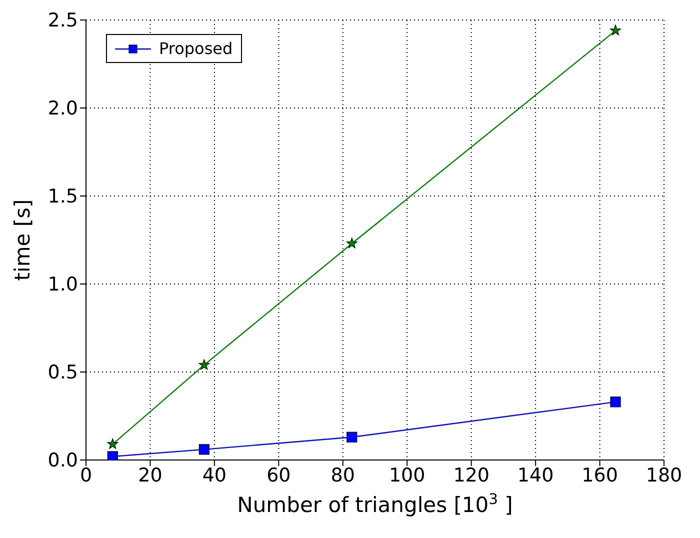 This screenshot has height=538, width=700. Describe the element at coordinates (63, 285) in the screenshot. I see `y-tick-label: 1.0` at that location.